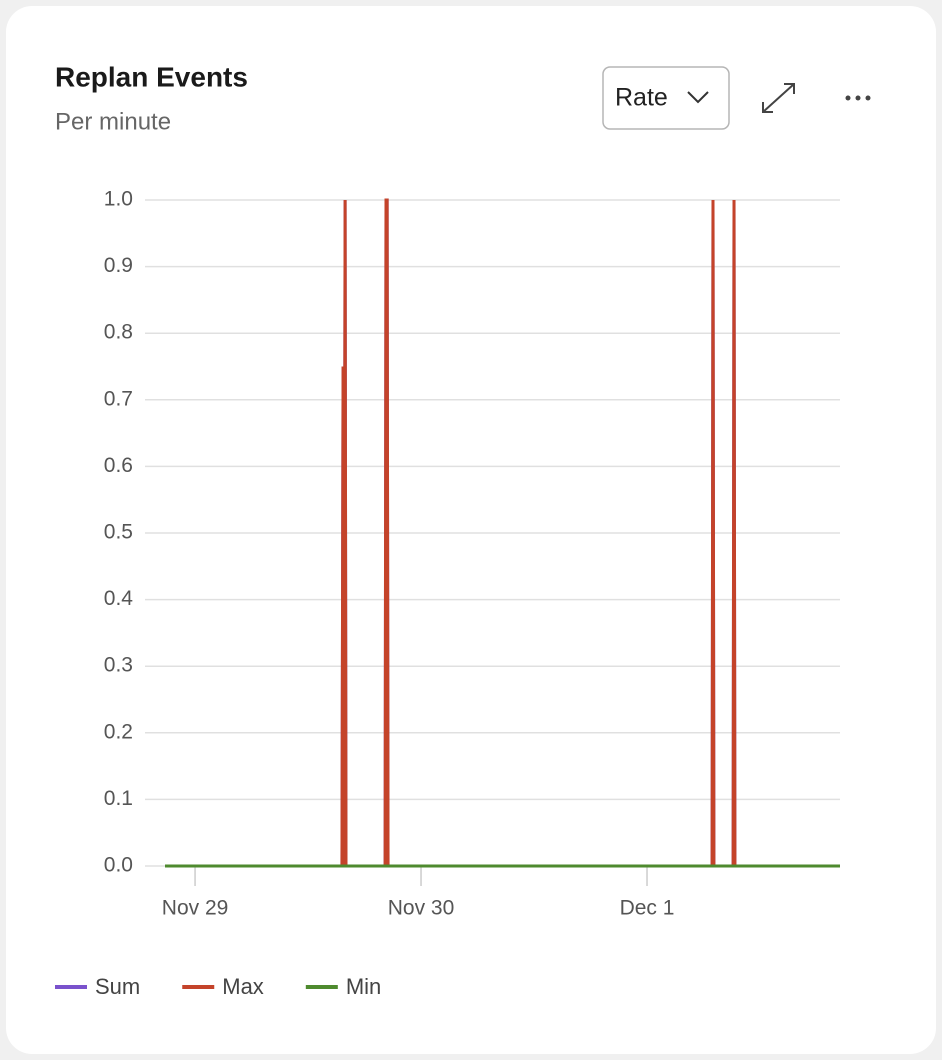 Image resolution: width=942 pixels, height=1060 pixels. I want to click on more-button, so click(858, 98).